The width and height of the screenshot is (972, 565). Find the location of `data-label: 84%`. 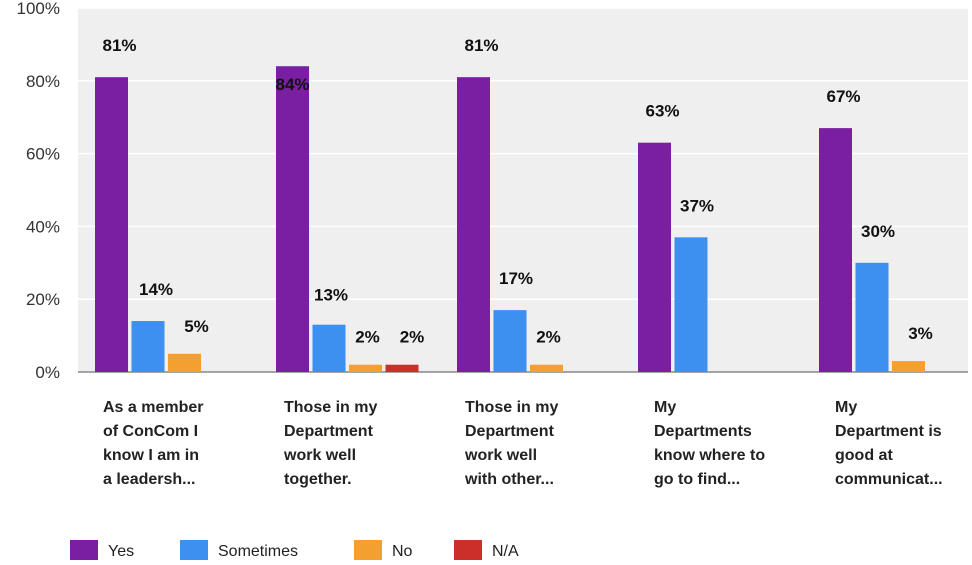

data-label: 84% is located at coordinates (292, 84).